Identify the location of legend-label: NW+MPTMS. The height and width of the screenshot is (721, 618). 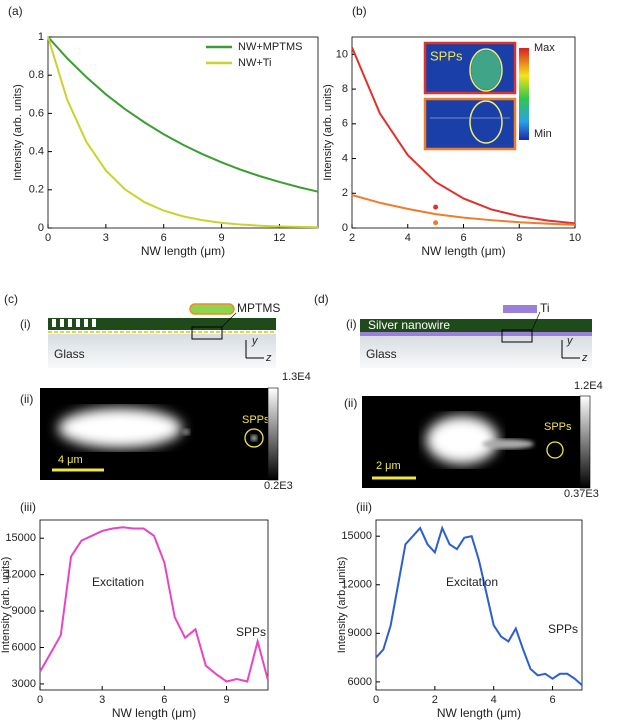
(270, 47).